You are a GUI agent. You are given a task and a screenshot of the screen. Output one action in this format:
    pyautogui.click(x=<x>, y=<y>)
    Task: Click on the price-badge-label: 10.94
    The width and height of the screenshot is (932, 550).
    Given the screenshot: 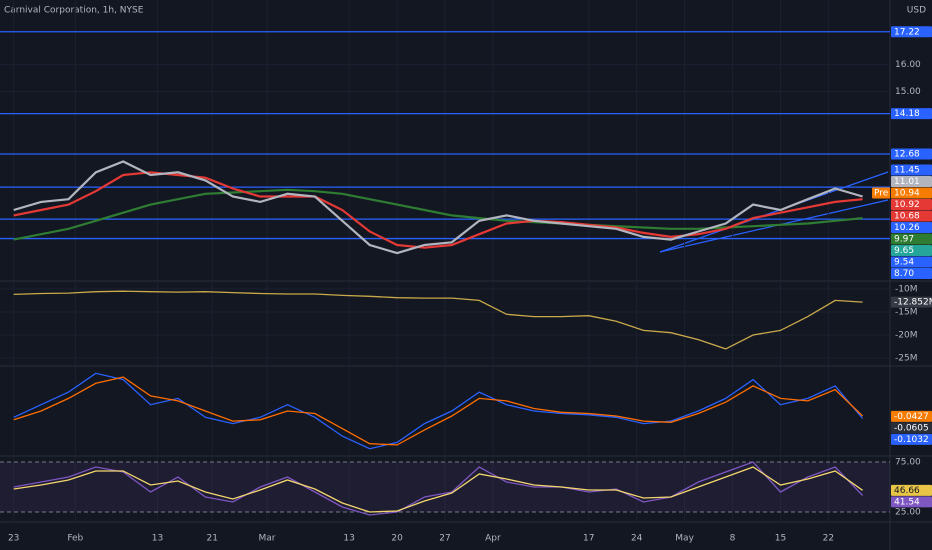 What is the action you would take?
    pyautogui.click(x=907, y=194)
    